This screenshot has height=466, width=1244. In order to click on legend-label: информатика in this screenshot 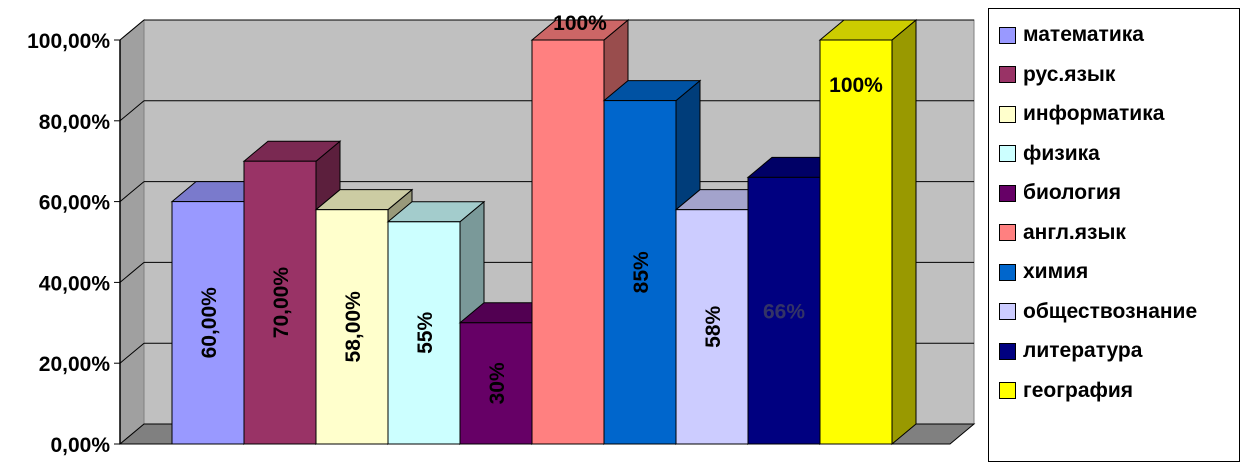, I will do `click(1094, 113)`.